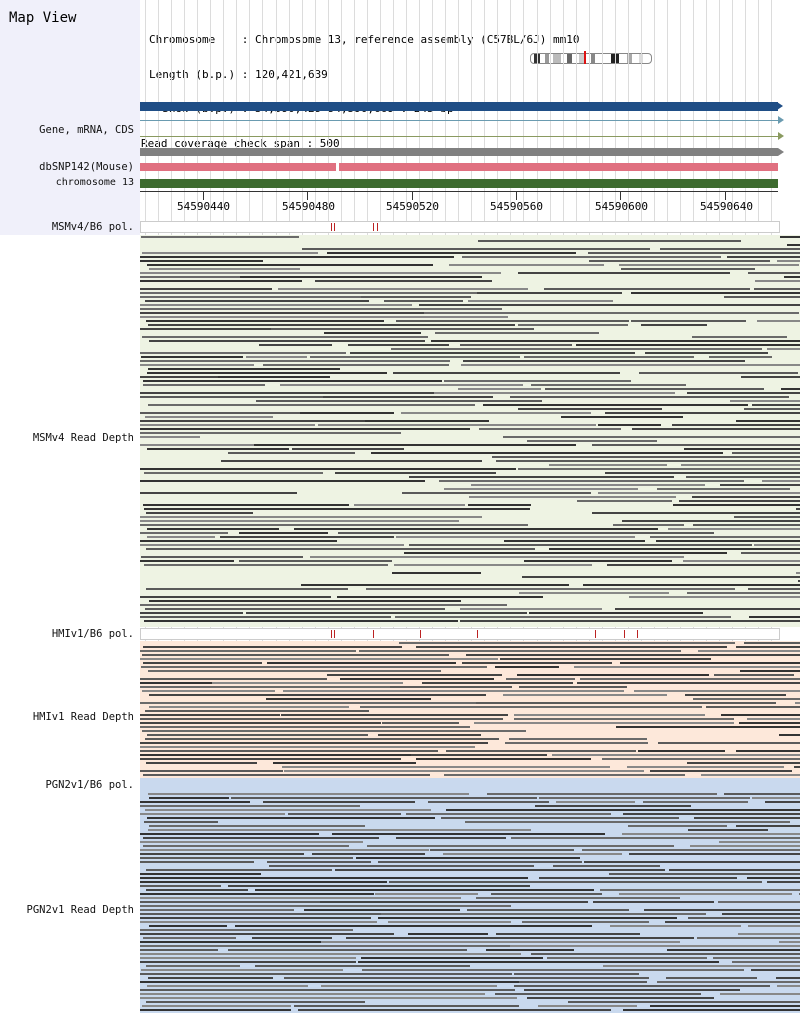 This screenshot has width=800, height=1013. What do you see at coordinates (459, 152) in the screenshot?
I see `gene-summary-bar` at bounding box center [459, 152].